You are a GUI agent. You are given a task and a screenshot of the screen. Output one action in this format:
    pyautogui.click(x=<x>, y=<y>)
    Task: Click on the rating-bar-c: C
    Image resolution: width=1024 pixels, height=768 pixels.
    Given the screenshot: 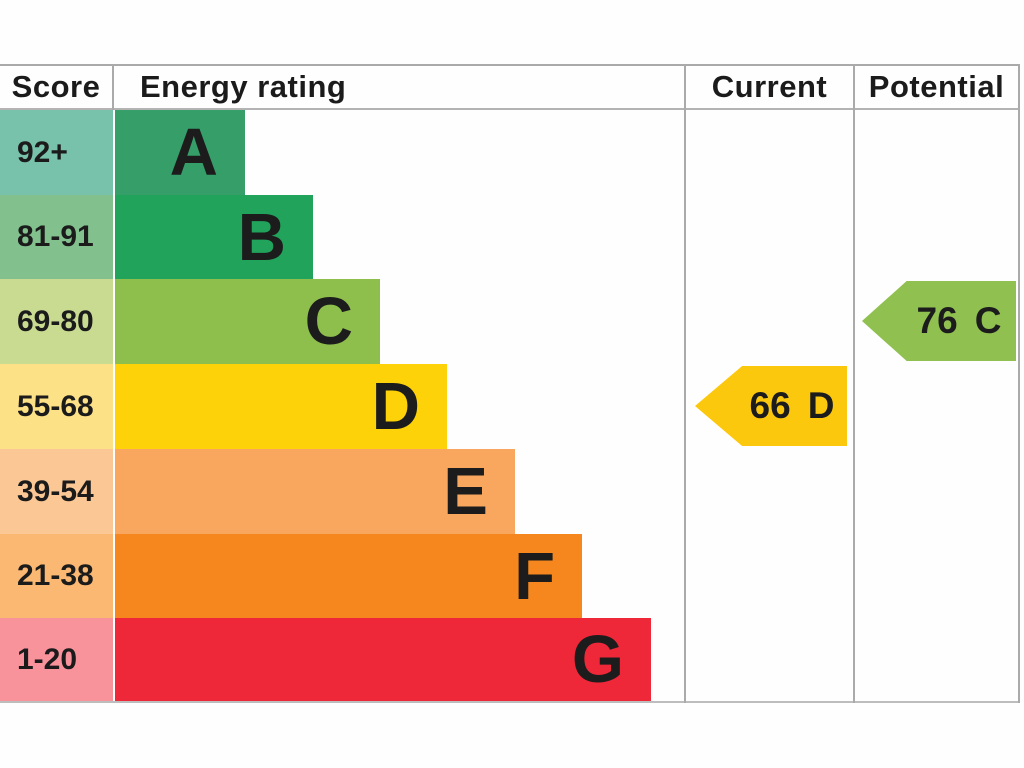 What is the action you would take?
    pyautogui.click(x=247, y=321)
    